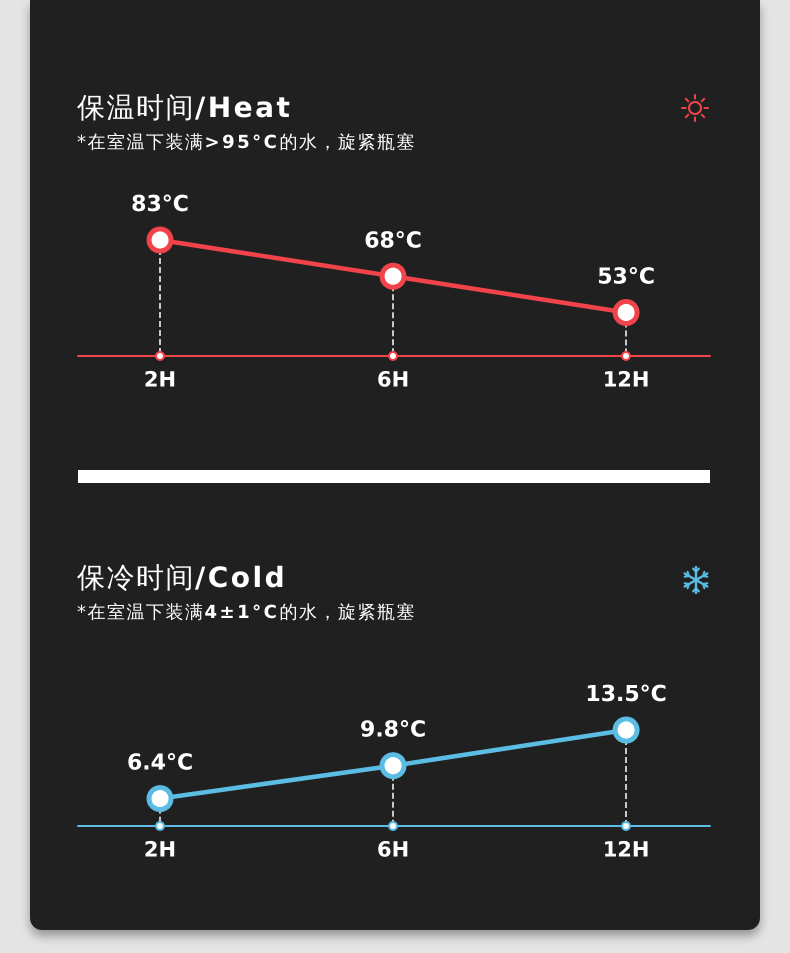 This screenshot has width=790, height=953. Describe the element at coordinates (393, 730) in the screenshot. I see `data-label: 9.8°C` at that location.